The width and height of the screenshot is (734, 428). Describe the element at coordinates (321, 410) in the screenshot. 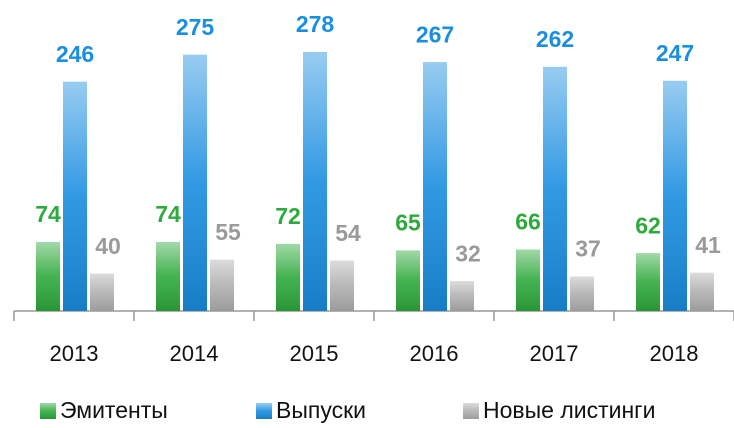

I see `legend-label: Выпуски` at that location.